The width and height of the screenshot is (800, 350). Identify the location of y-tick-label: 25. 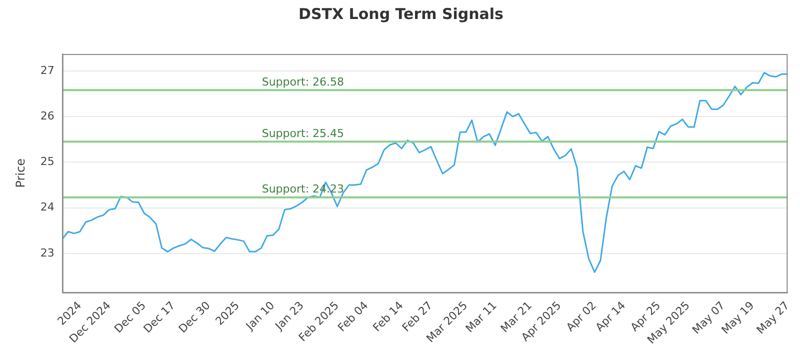
(47, 161).